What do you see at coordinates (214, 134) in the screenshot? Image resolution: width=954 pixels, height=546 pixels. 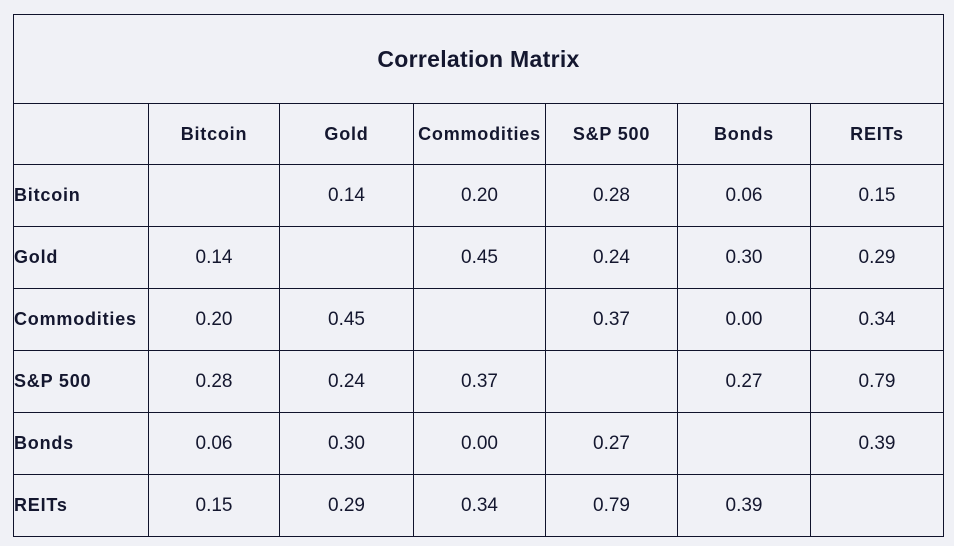 I see `column-header-bitcoin: Bitcoin` at bounding box center [214, 134].